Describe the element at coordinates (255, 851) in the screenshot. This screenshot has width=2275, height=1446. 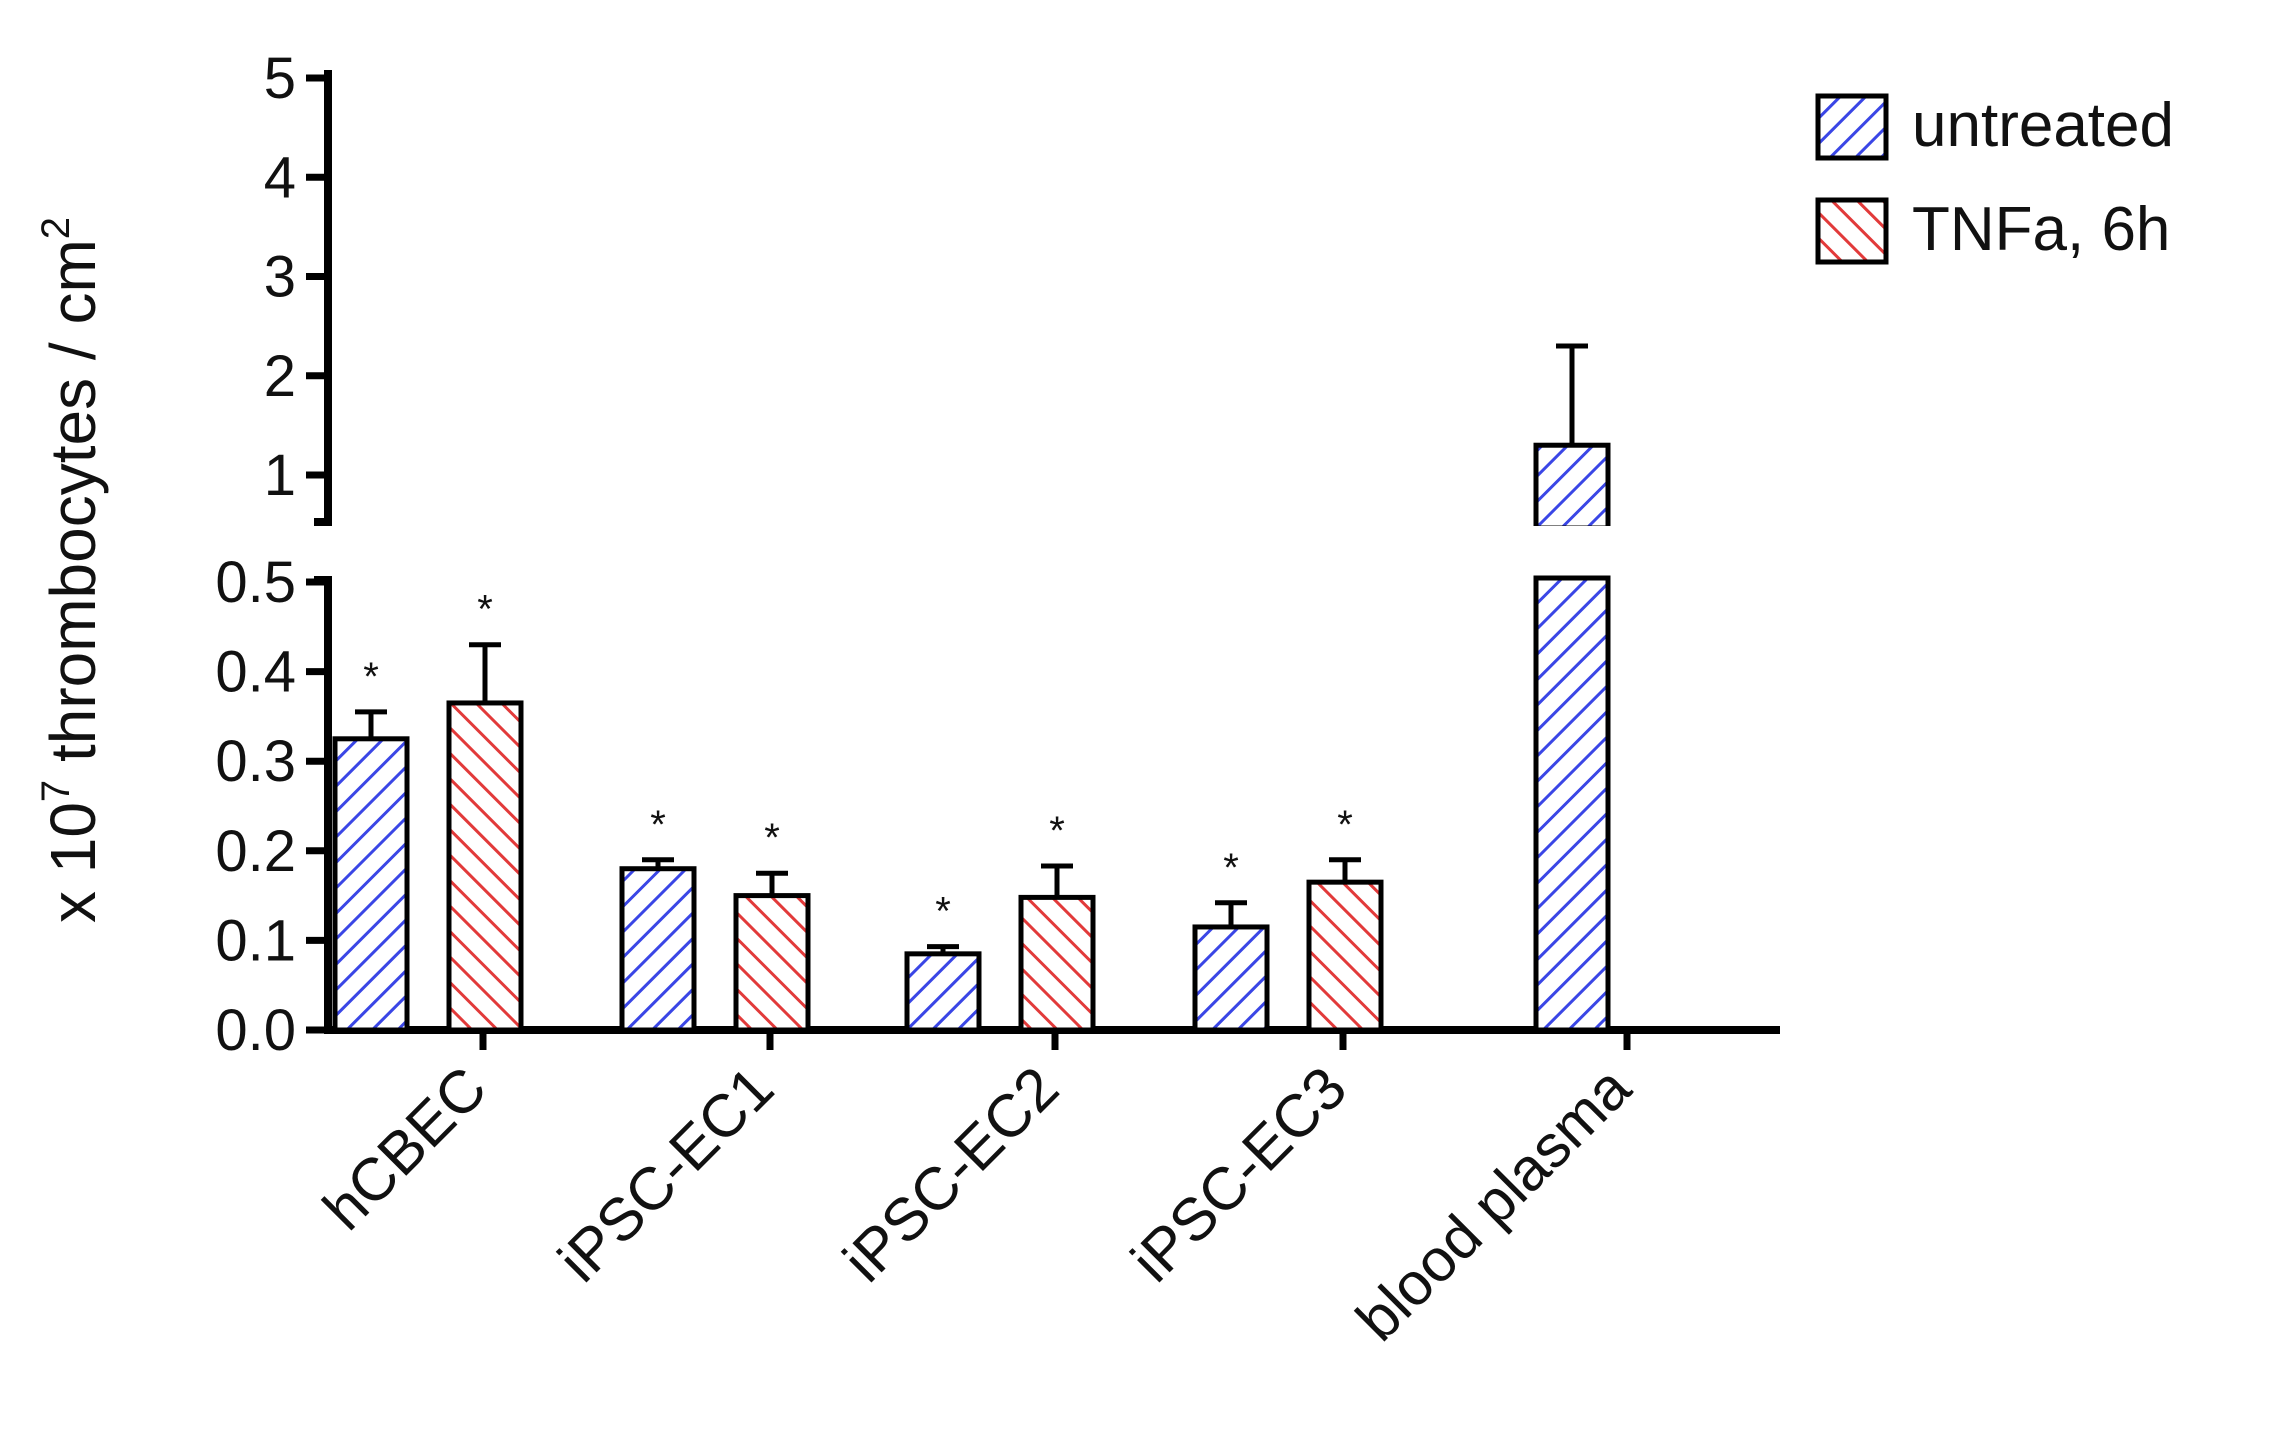
I see `y-tick-label: 0.2` at that location.